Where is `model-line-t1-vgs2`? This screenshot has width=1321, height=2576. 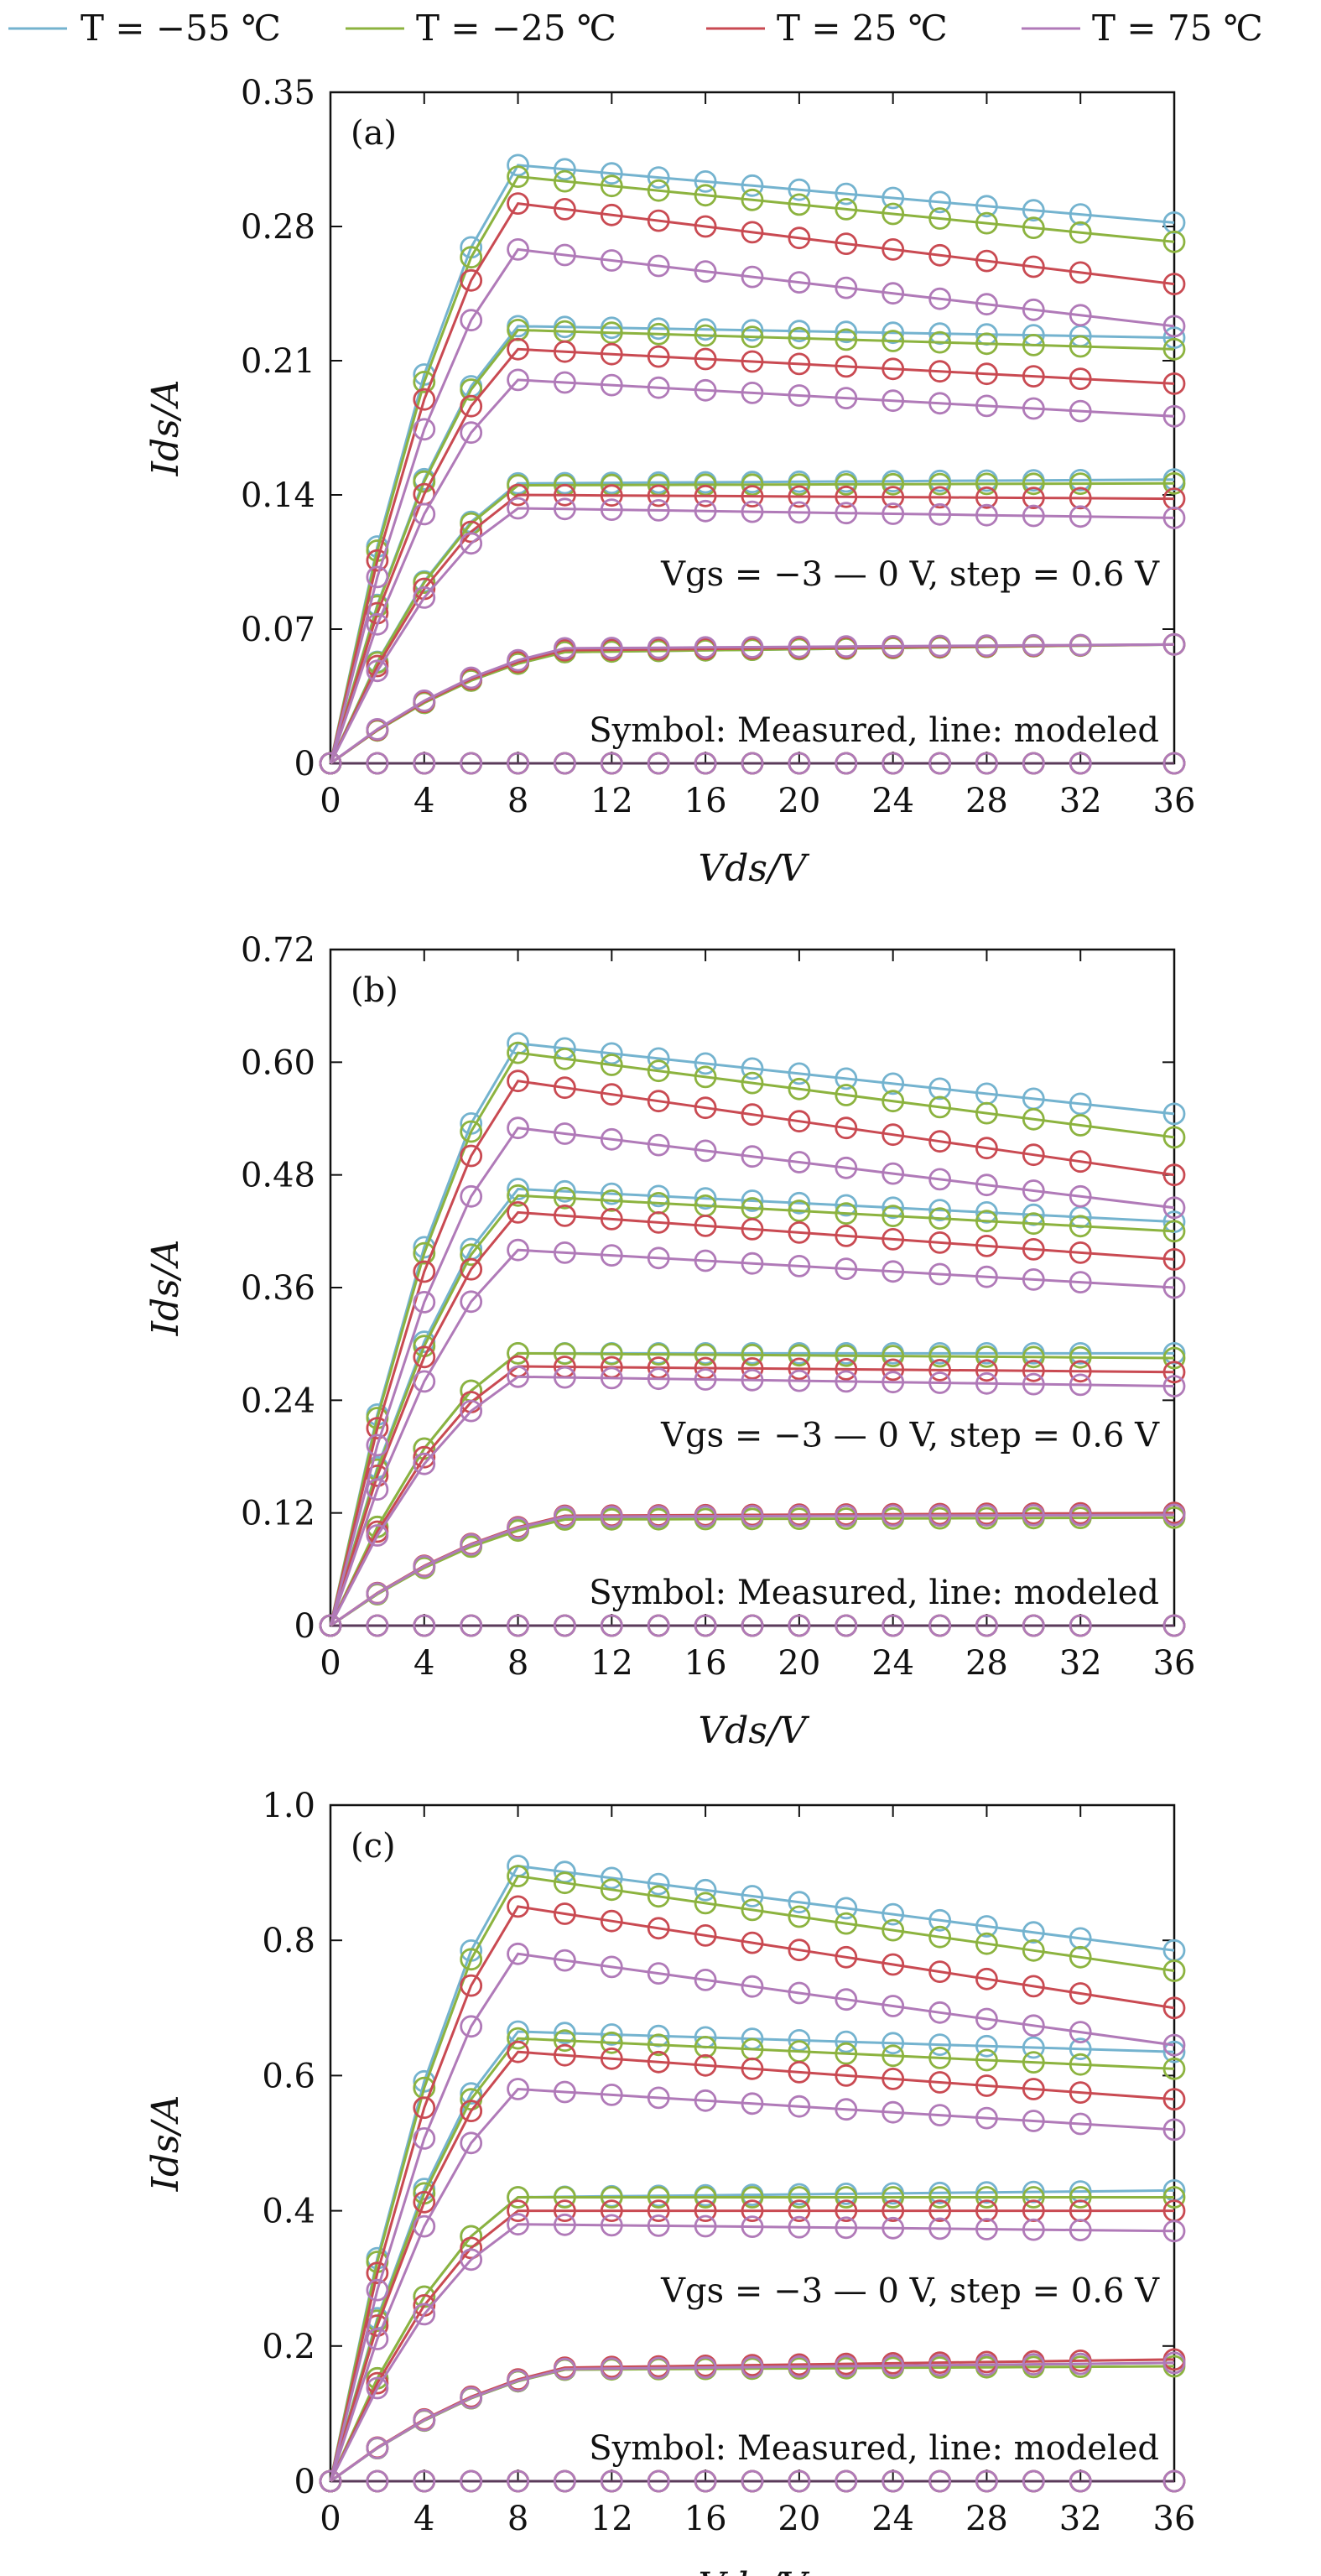 model-line-t1-vgs2 is located at coordinates (751, 2339).